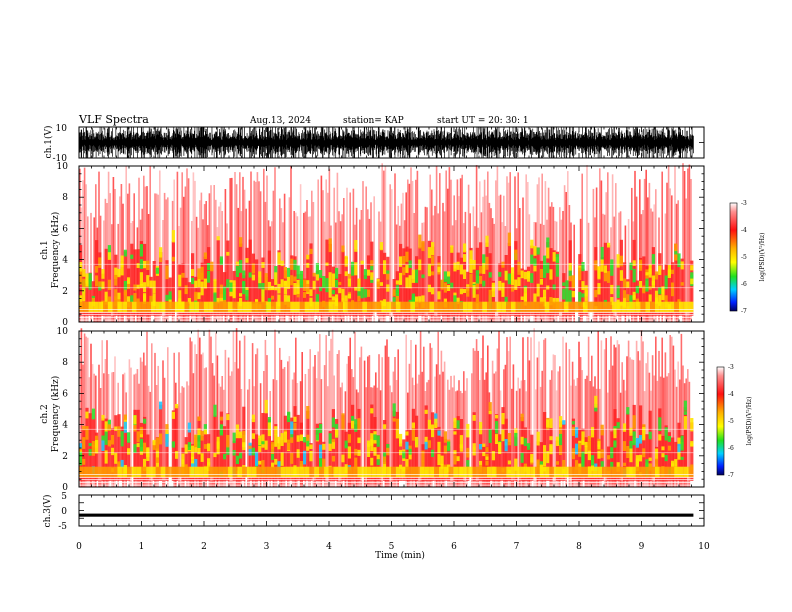 The height and width of the screenshot is (612, 792). What do you see at coordinates (47, 511) in the screenshot?
I see `ch3-waveform-ylabel: ch.3(V)` at bounding box center [47, 511].